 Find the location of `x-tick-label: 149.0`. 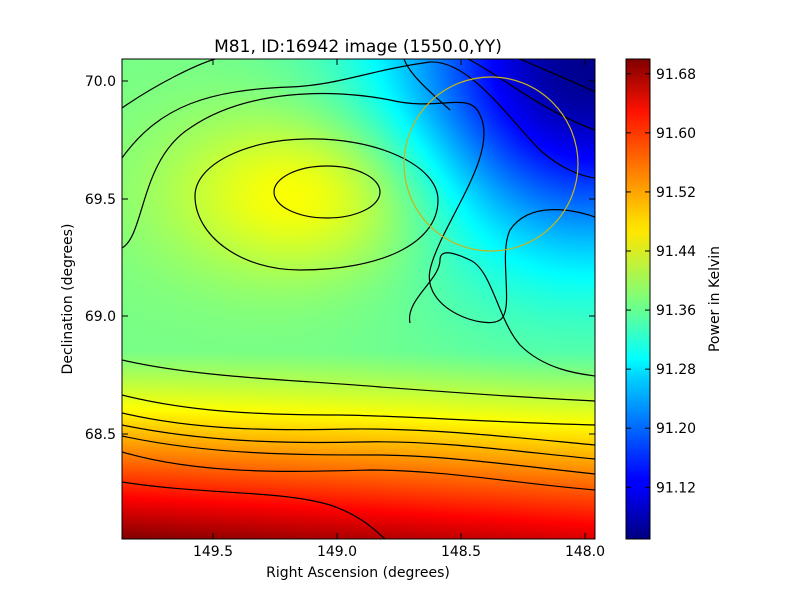

x-tick-label: 149.0 is located at coordinates (337, 552).